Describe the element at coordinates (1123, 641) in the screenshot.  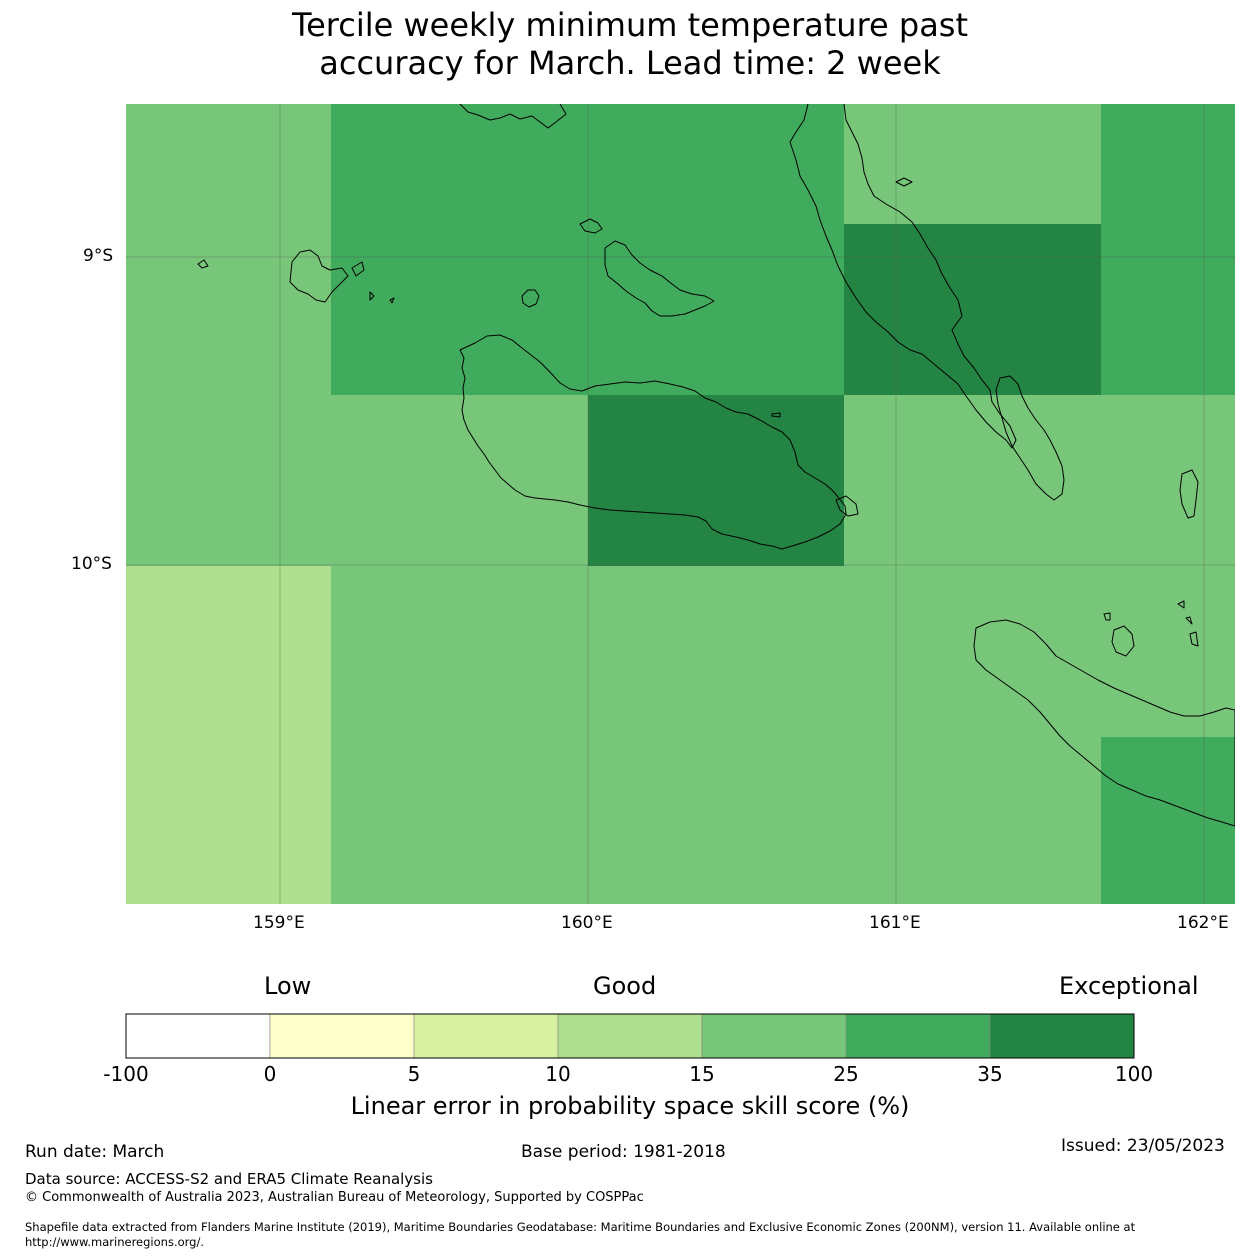
I see `ugi-coast` at that location.